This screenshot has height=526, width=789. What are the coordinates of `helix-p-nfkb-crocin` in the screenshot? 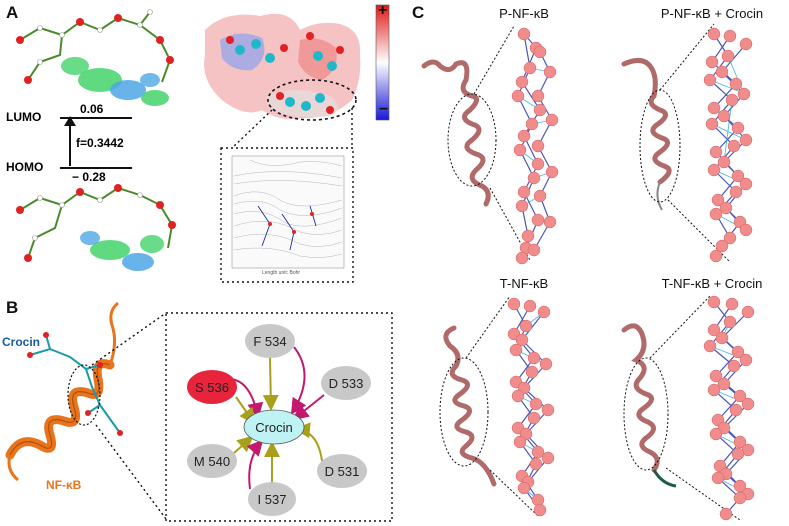 It's located at (651, 134).